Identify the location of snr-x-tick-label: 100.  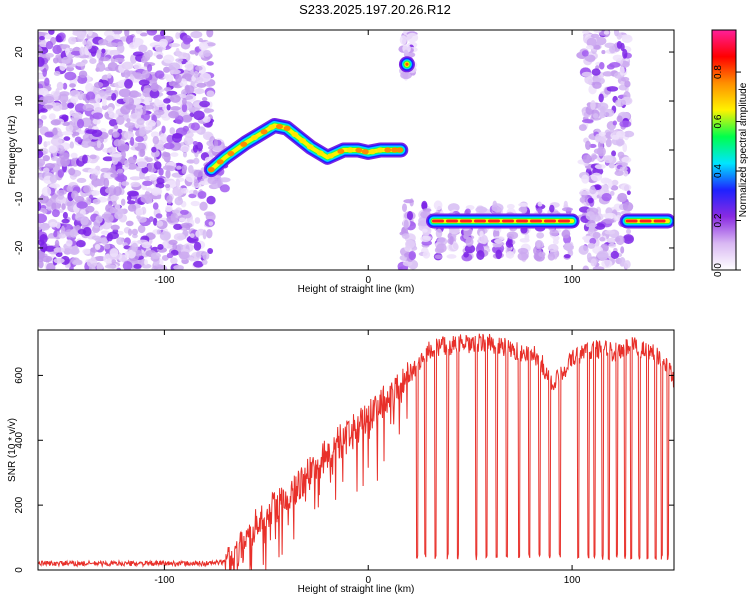
(572, 580).